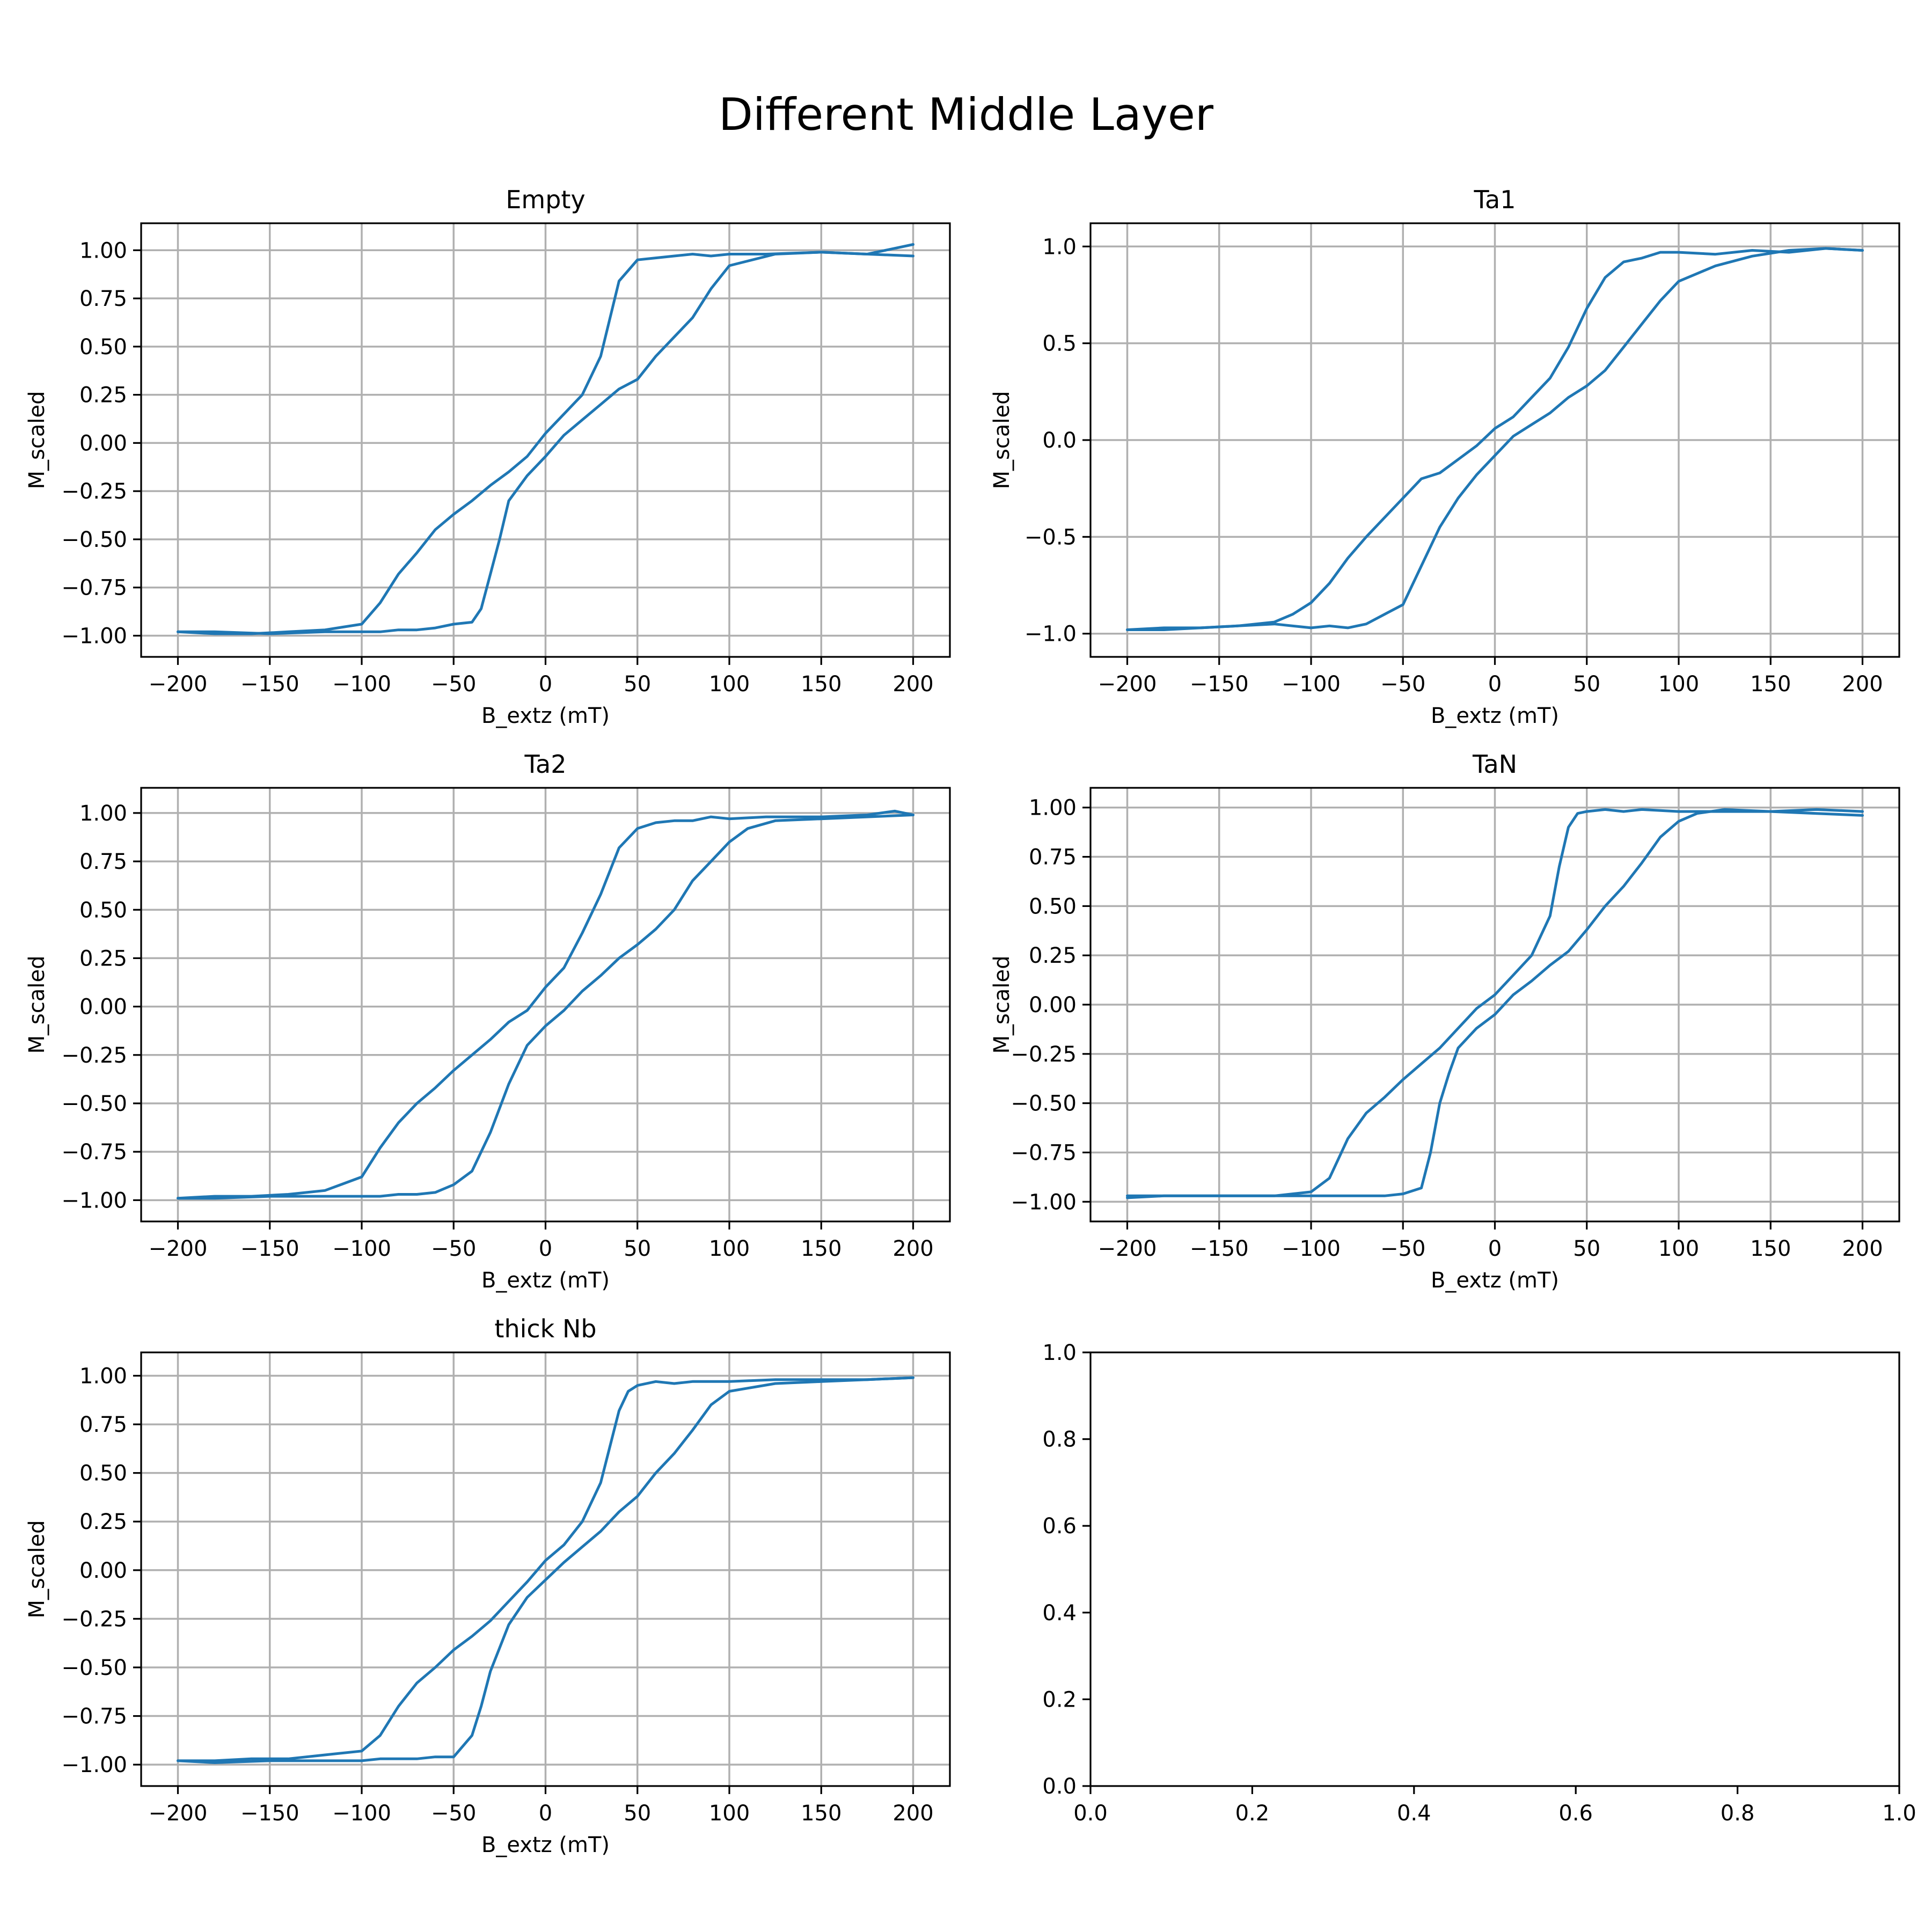 The height and width of the screenshot is (1932, 1932). What do you see at coordinates (1414, 1813) in the screenshot?
I see `x-tick-label: 0.4` at bounding box center [1414, 1813].